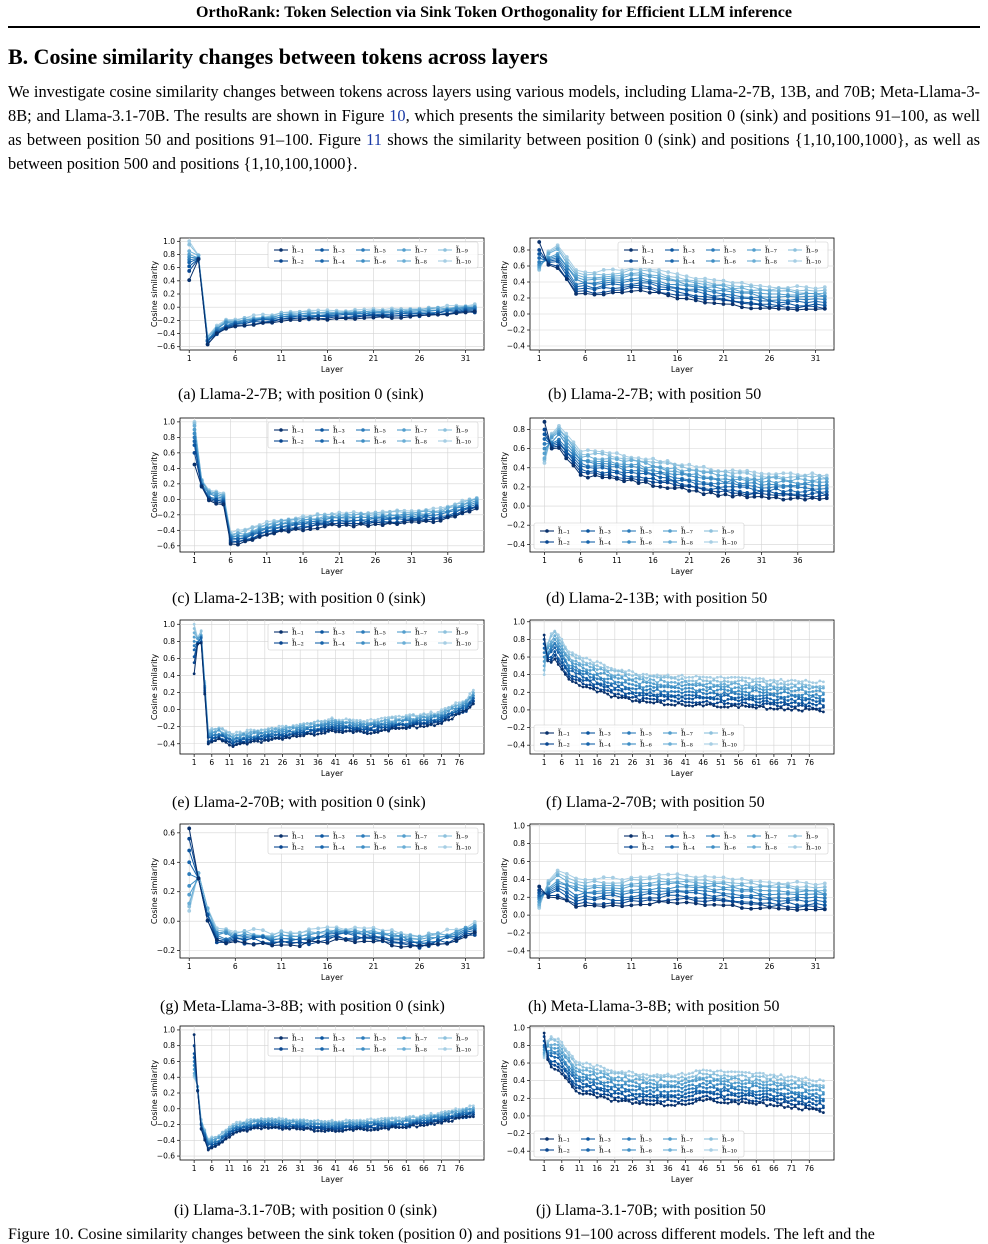 Image resolution: width=988 pixels, height=1244 pixels. I want to click on legend-label: h̃₋₁₀, so click(463, 847).